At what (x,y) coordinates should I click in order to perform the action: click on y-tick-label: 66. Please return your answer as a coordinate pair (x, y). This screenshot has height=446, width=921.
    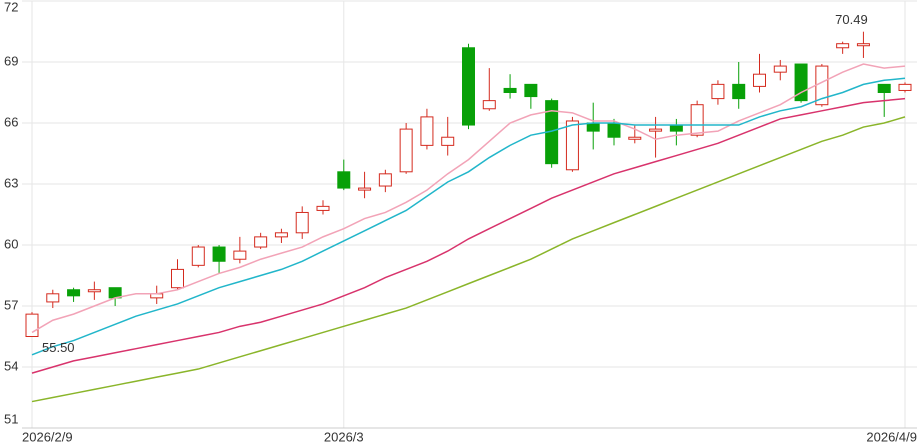
    Looking at the image, I should click on (11, 121).